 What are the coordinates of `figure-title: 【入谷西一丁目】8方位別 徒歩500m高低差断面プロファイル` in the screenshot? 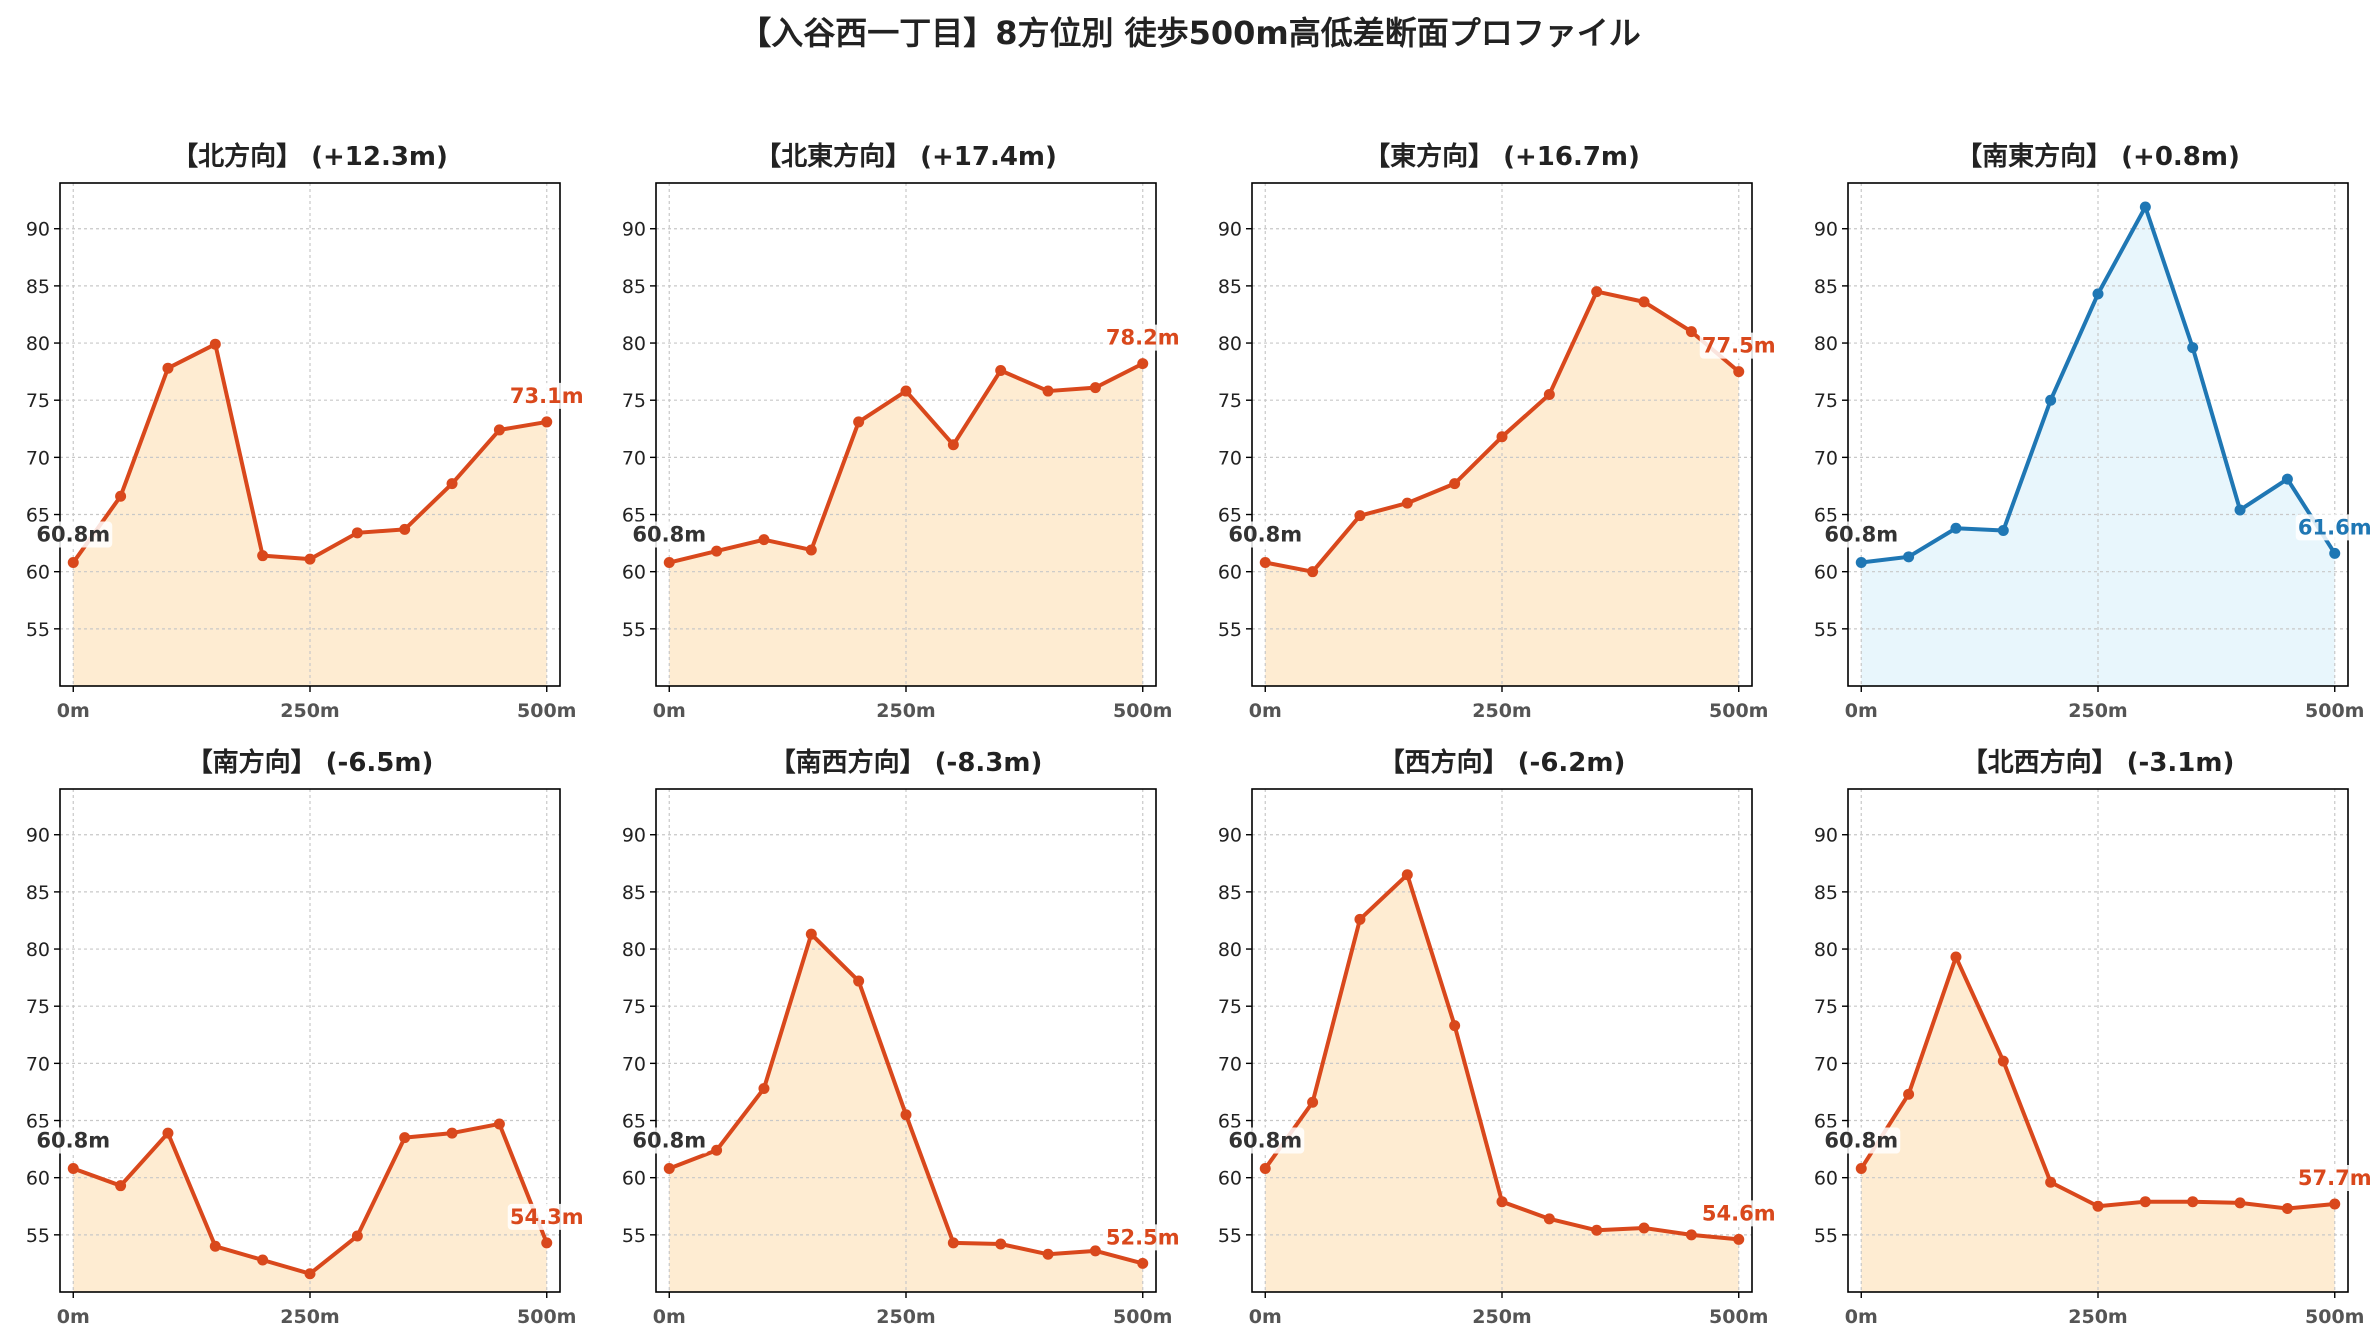 It's located at (1190, 33).